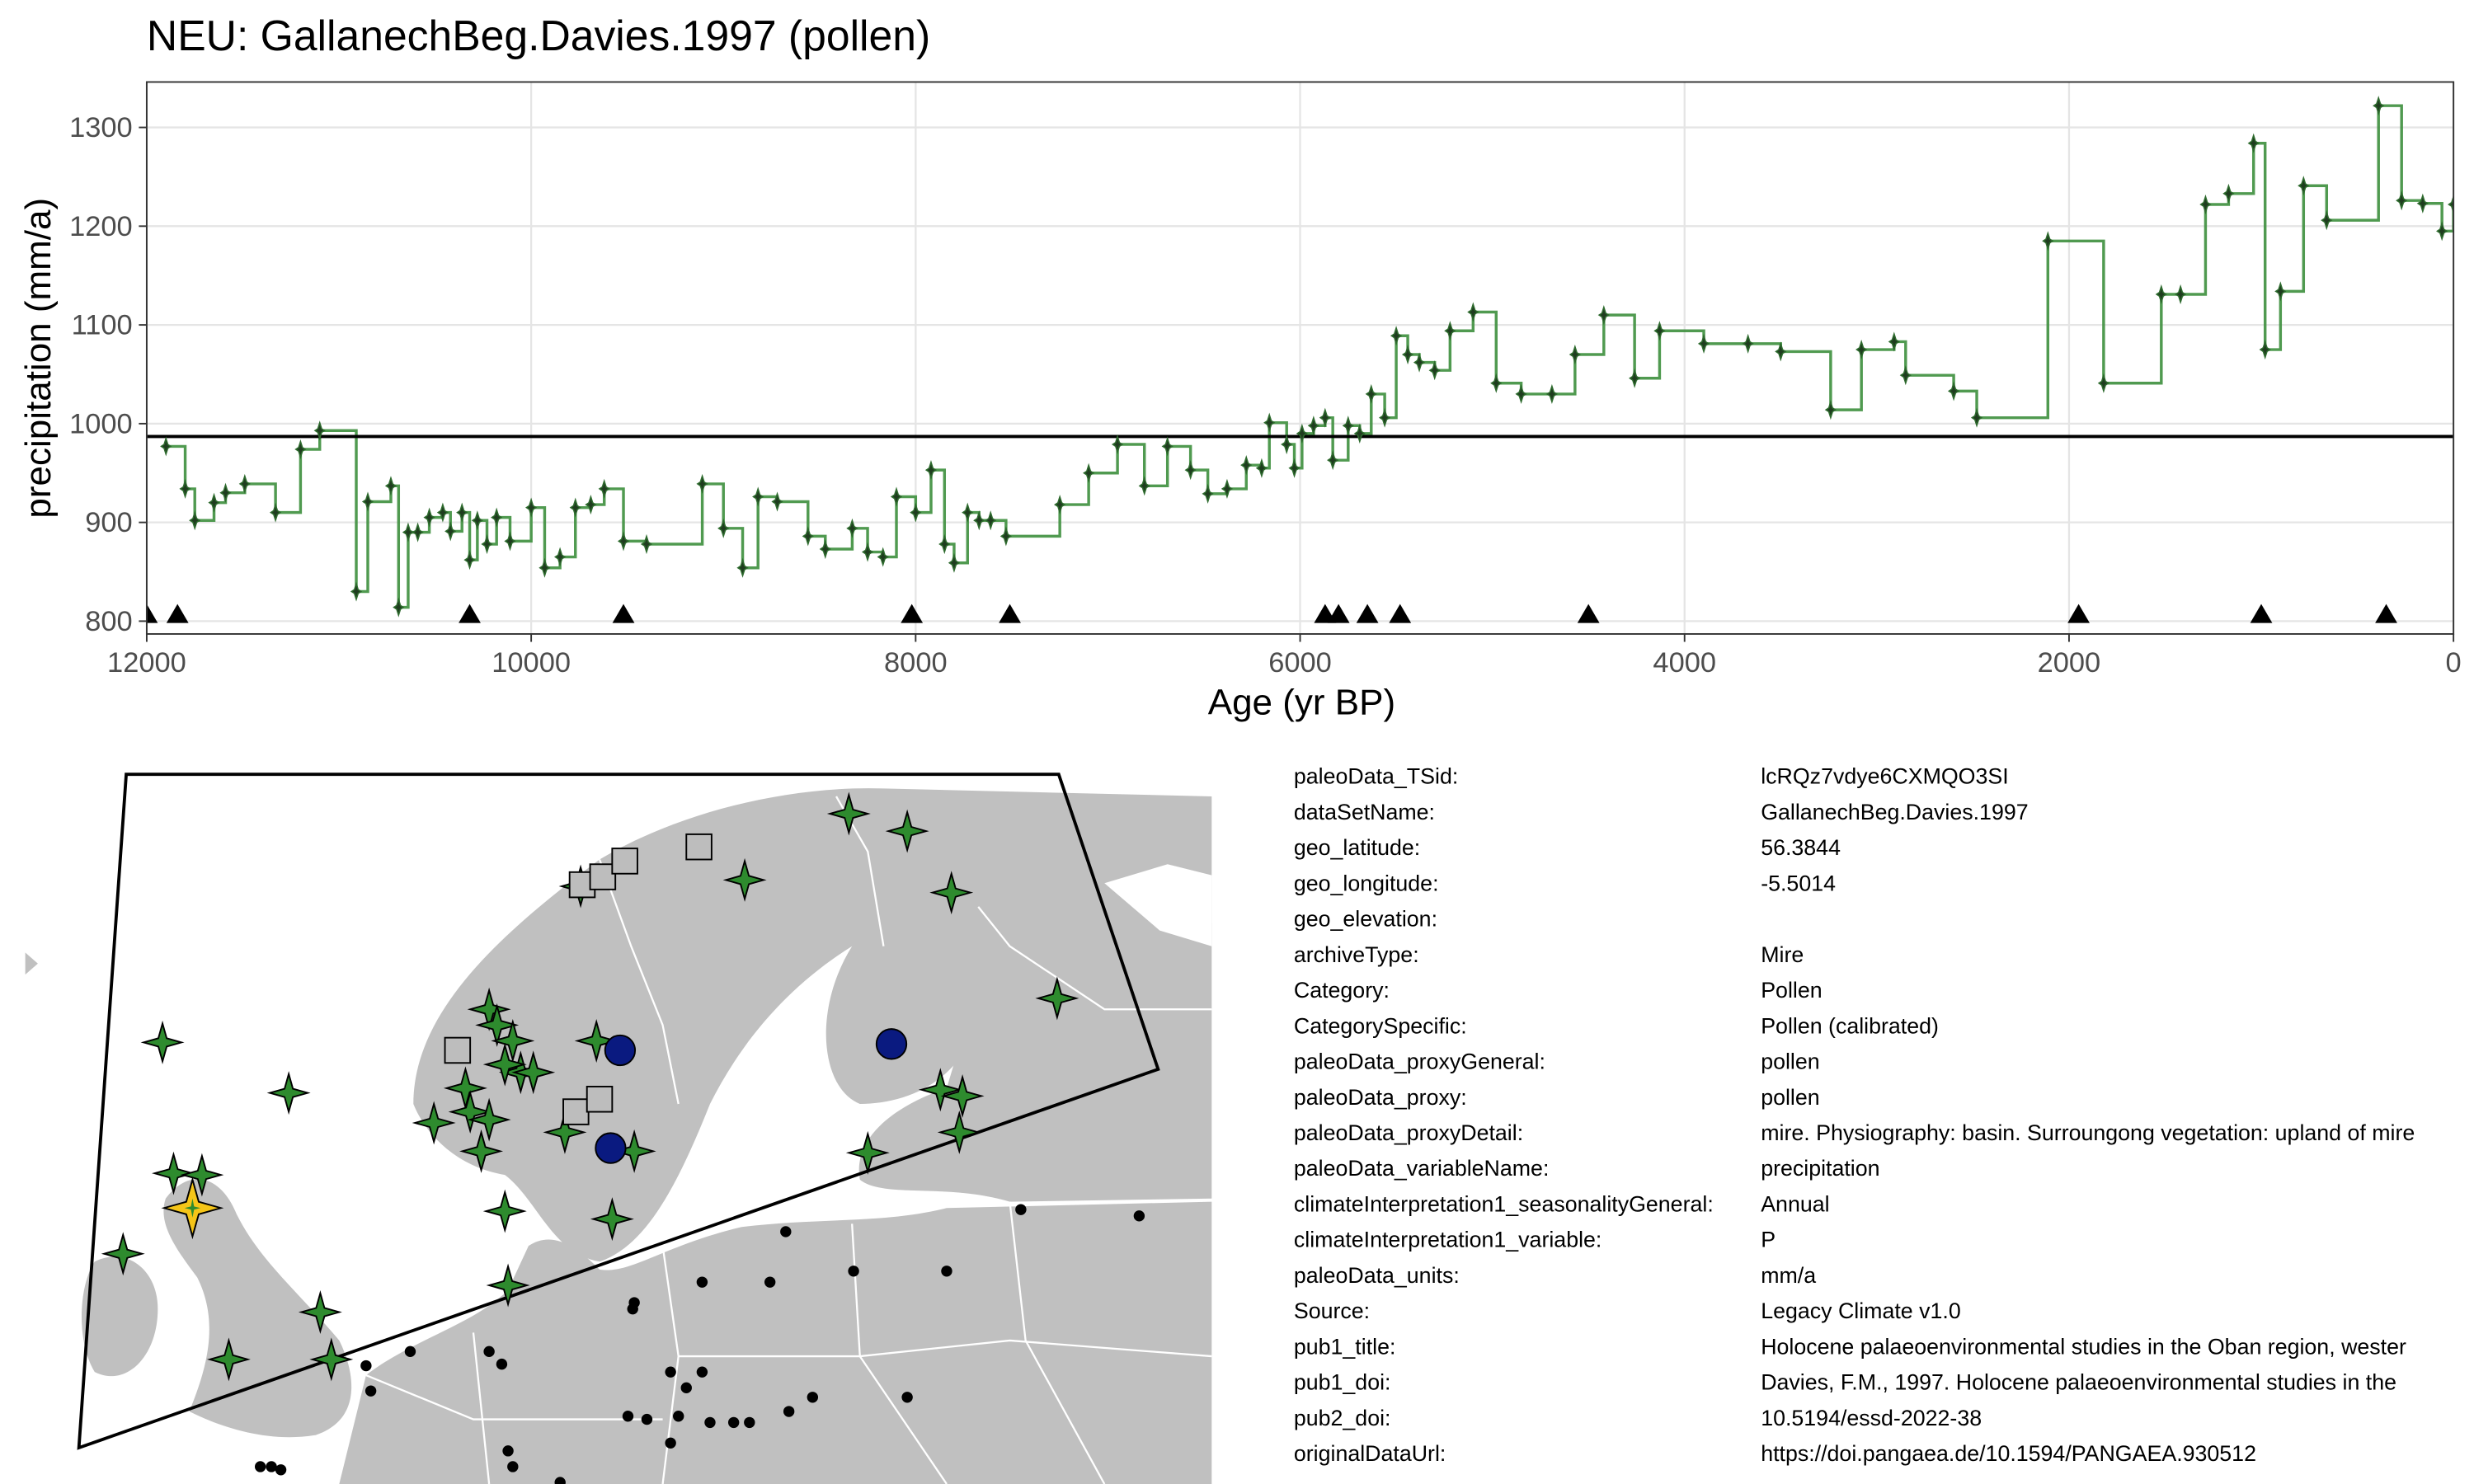 Image resolution: width=2474 pixels, height=1484 pixels. I want to click on meta-value: Legacy Climate v1.0, so click(1861, 1310).